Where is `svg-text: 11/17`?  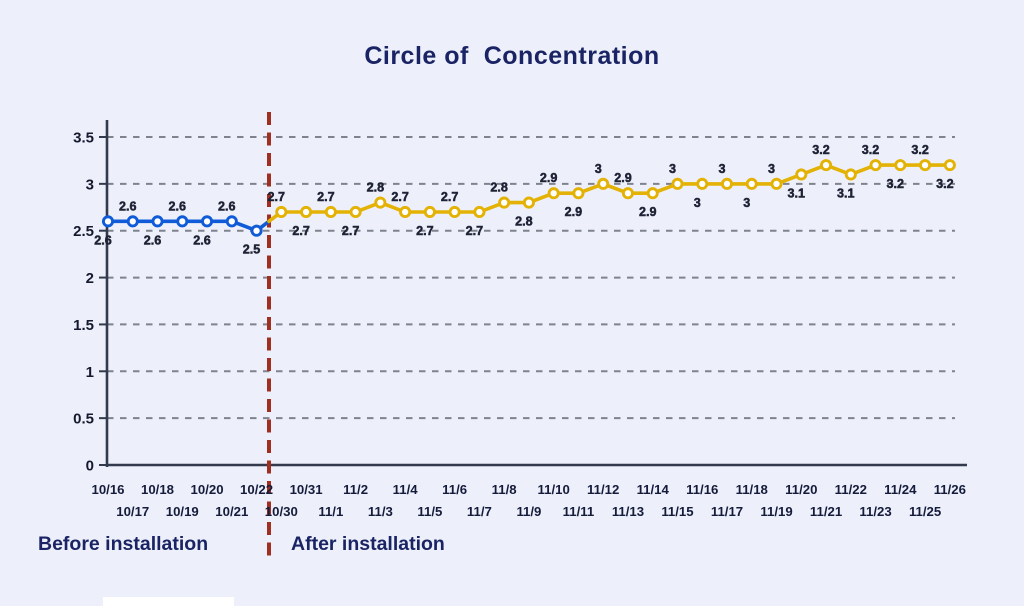
svg-text: 11/17 is located at coordinates (727, 511).